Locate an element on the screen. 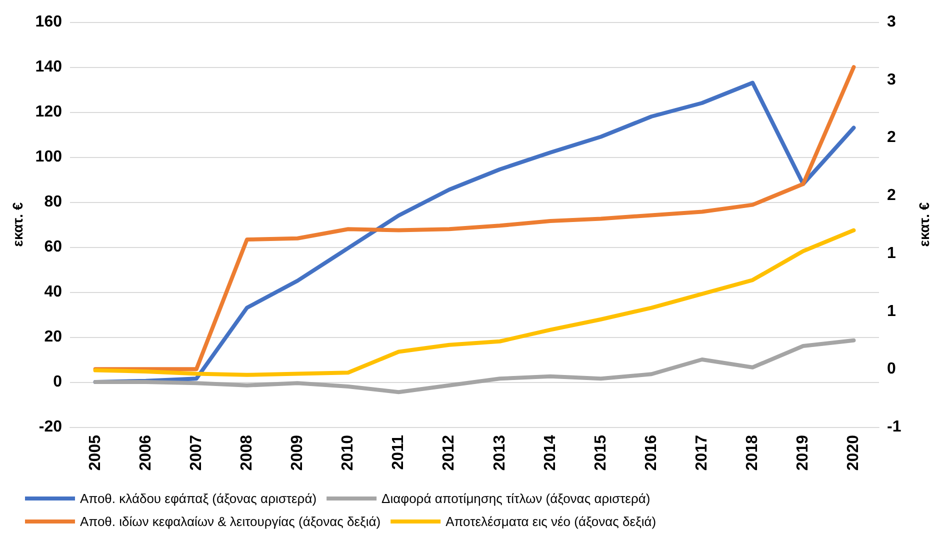 The image size is (949, 537). x-tick-label: 2006 is located at coordinates (145, 452).